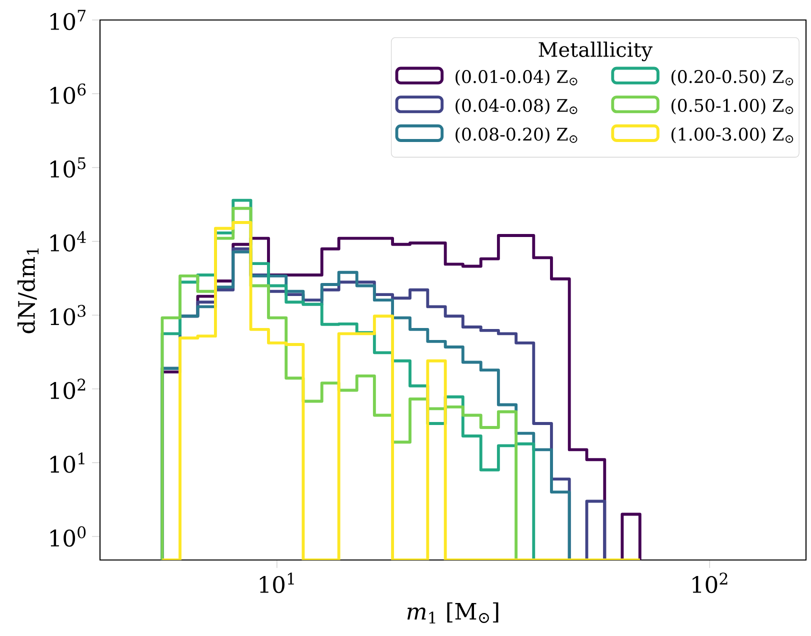 The image size is (811, 636). What do you see at coordinates (68, 94) in the screenshot?
I see `y-tick-label: 10$^{6}$` at bounding box center [68, 94].